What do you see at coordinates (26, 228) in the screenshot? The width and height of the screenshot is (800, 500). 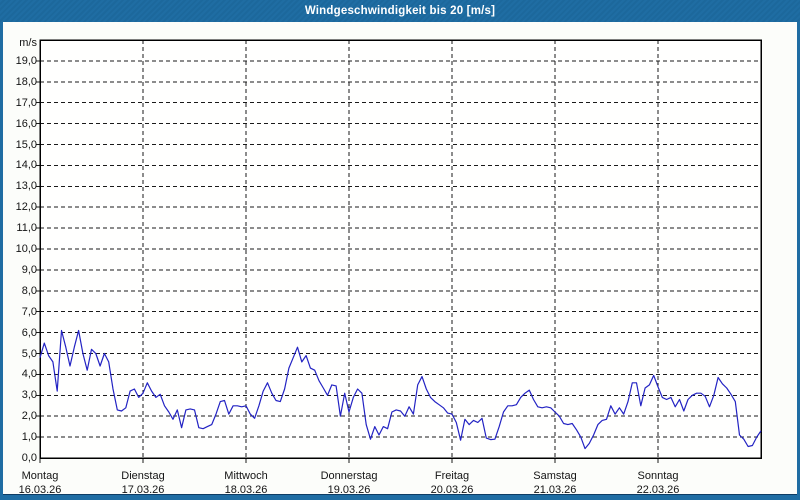 I see `y-axis-tick-label: 11,0` at bounding box center [26, 228].